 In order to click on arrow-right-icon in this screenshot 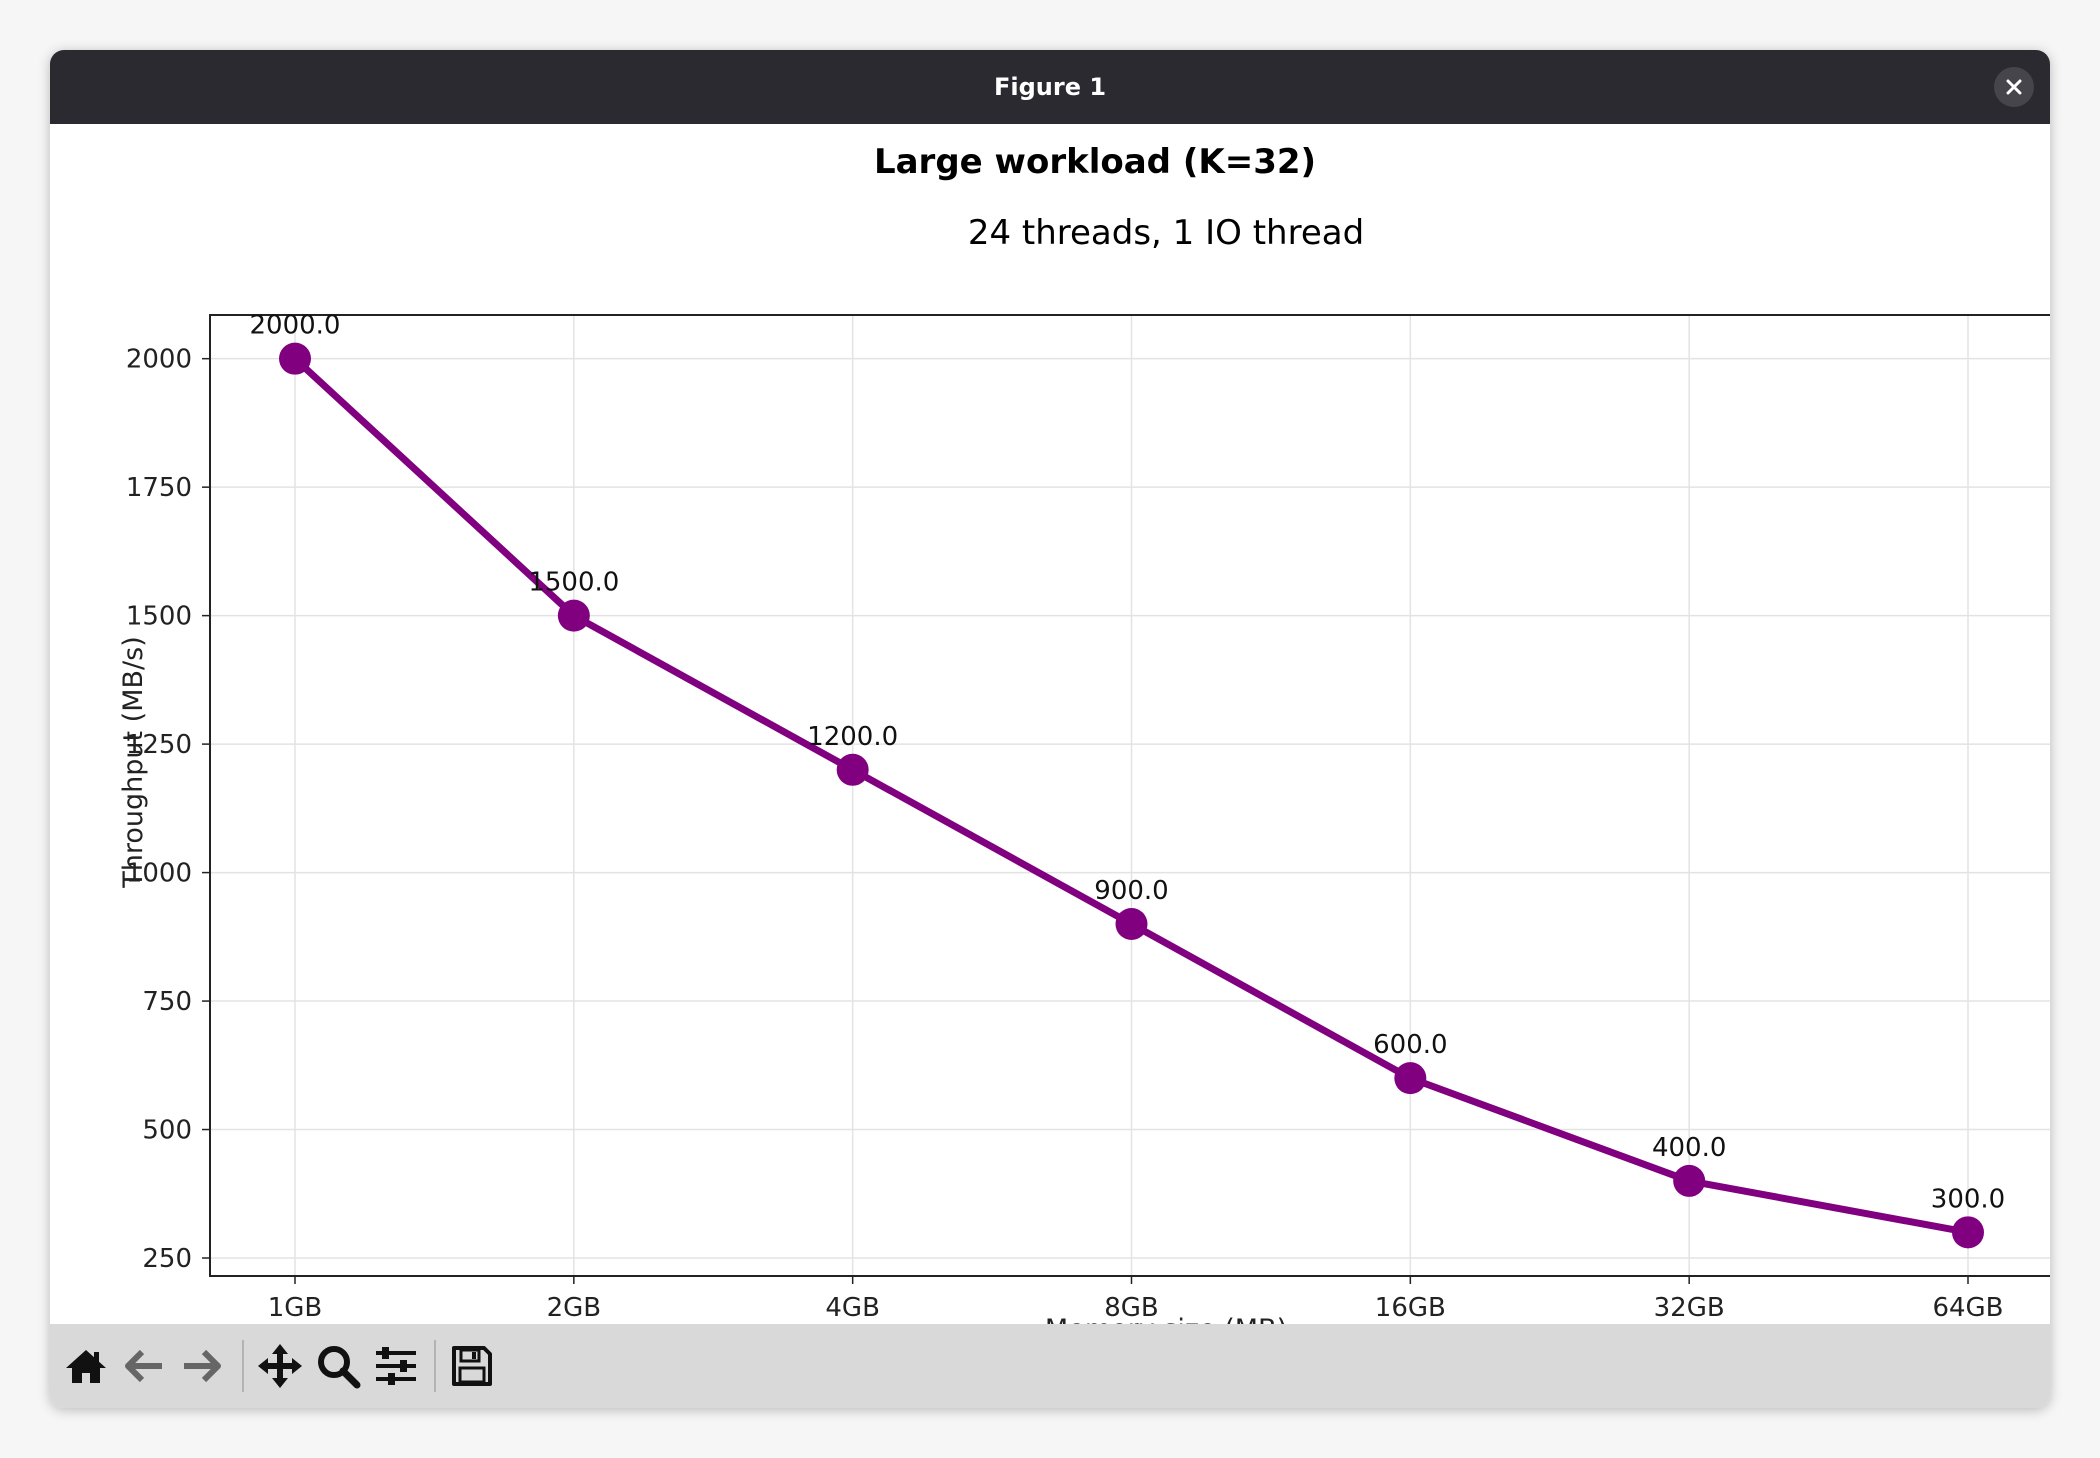, I will do `click(202, 1366)`.